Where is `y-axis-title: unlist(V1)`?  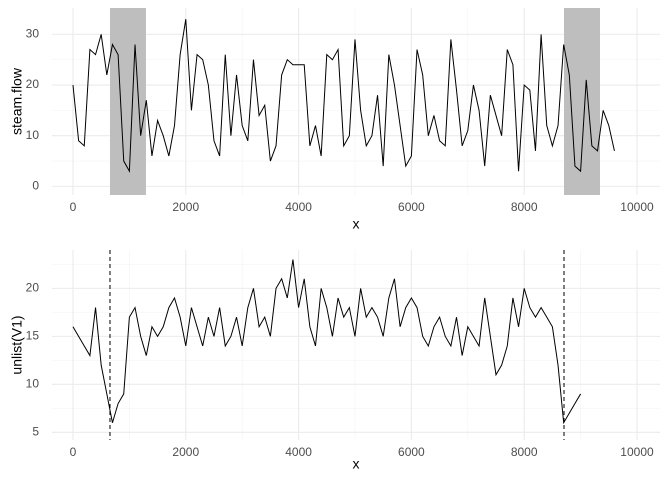
y-axis-title: unlist(V1) is located at coordinates (17, 344).